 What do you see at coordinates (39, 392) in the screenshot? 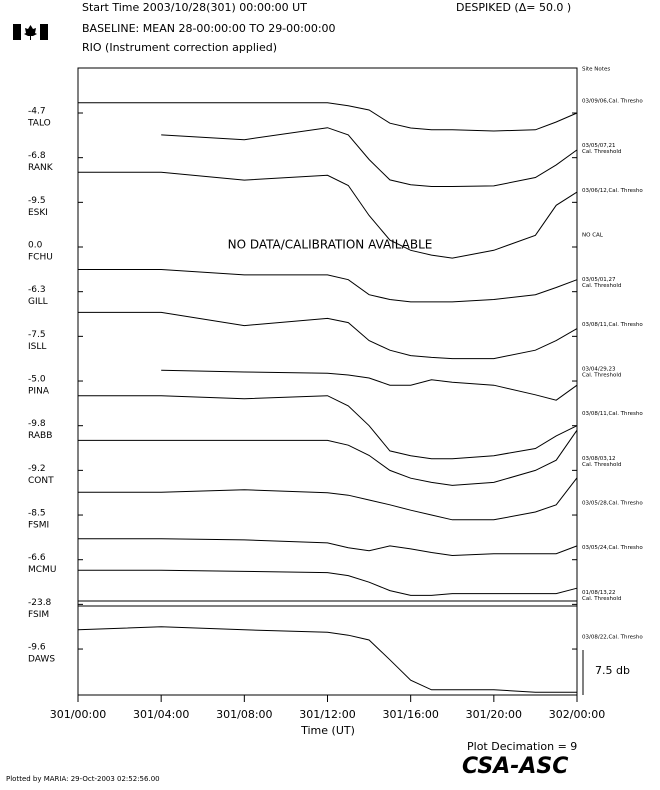
I see `station-name: PINA` at bounding box center [39, 392].